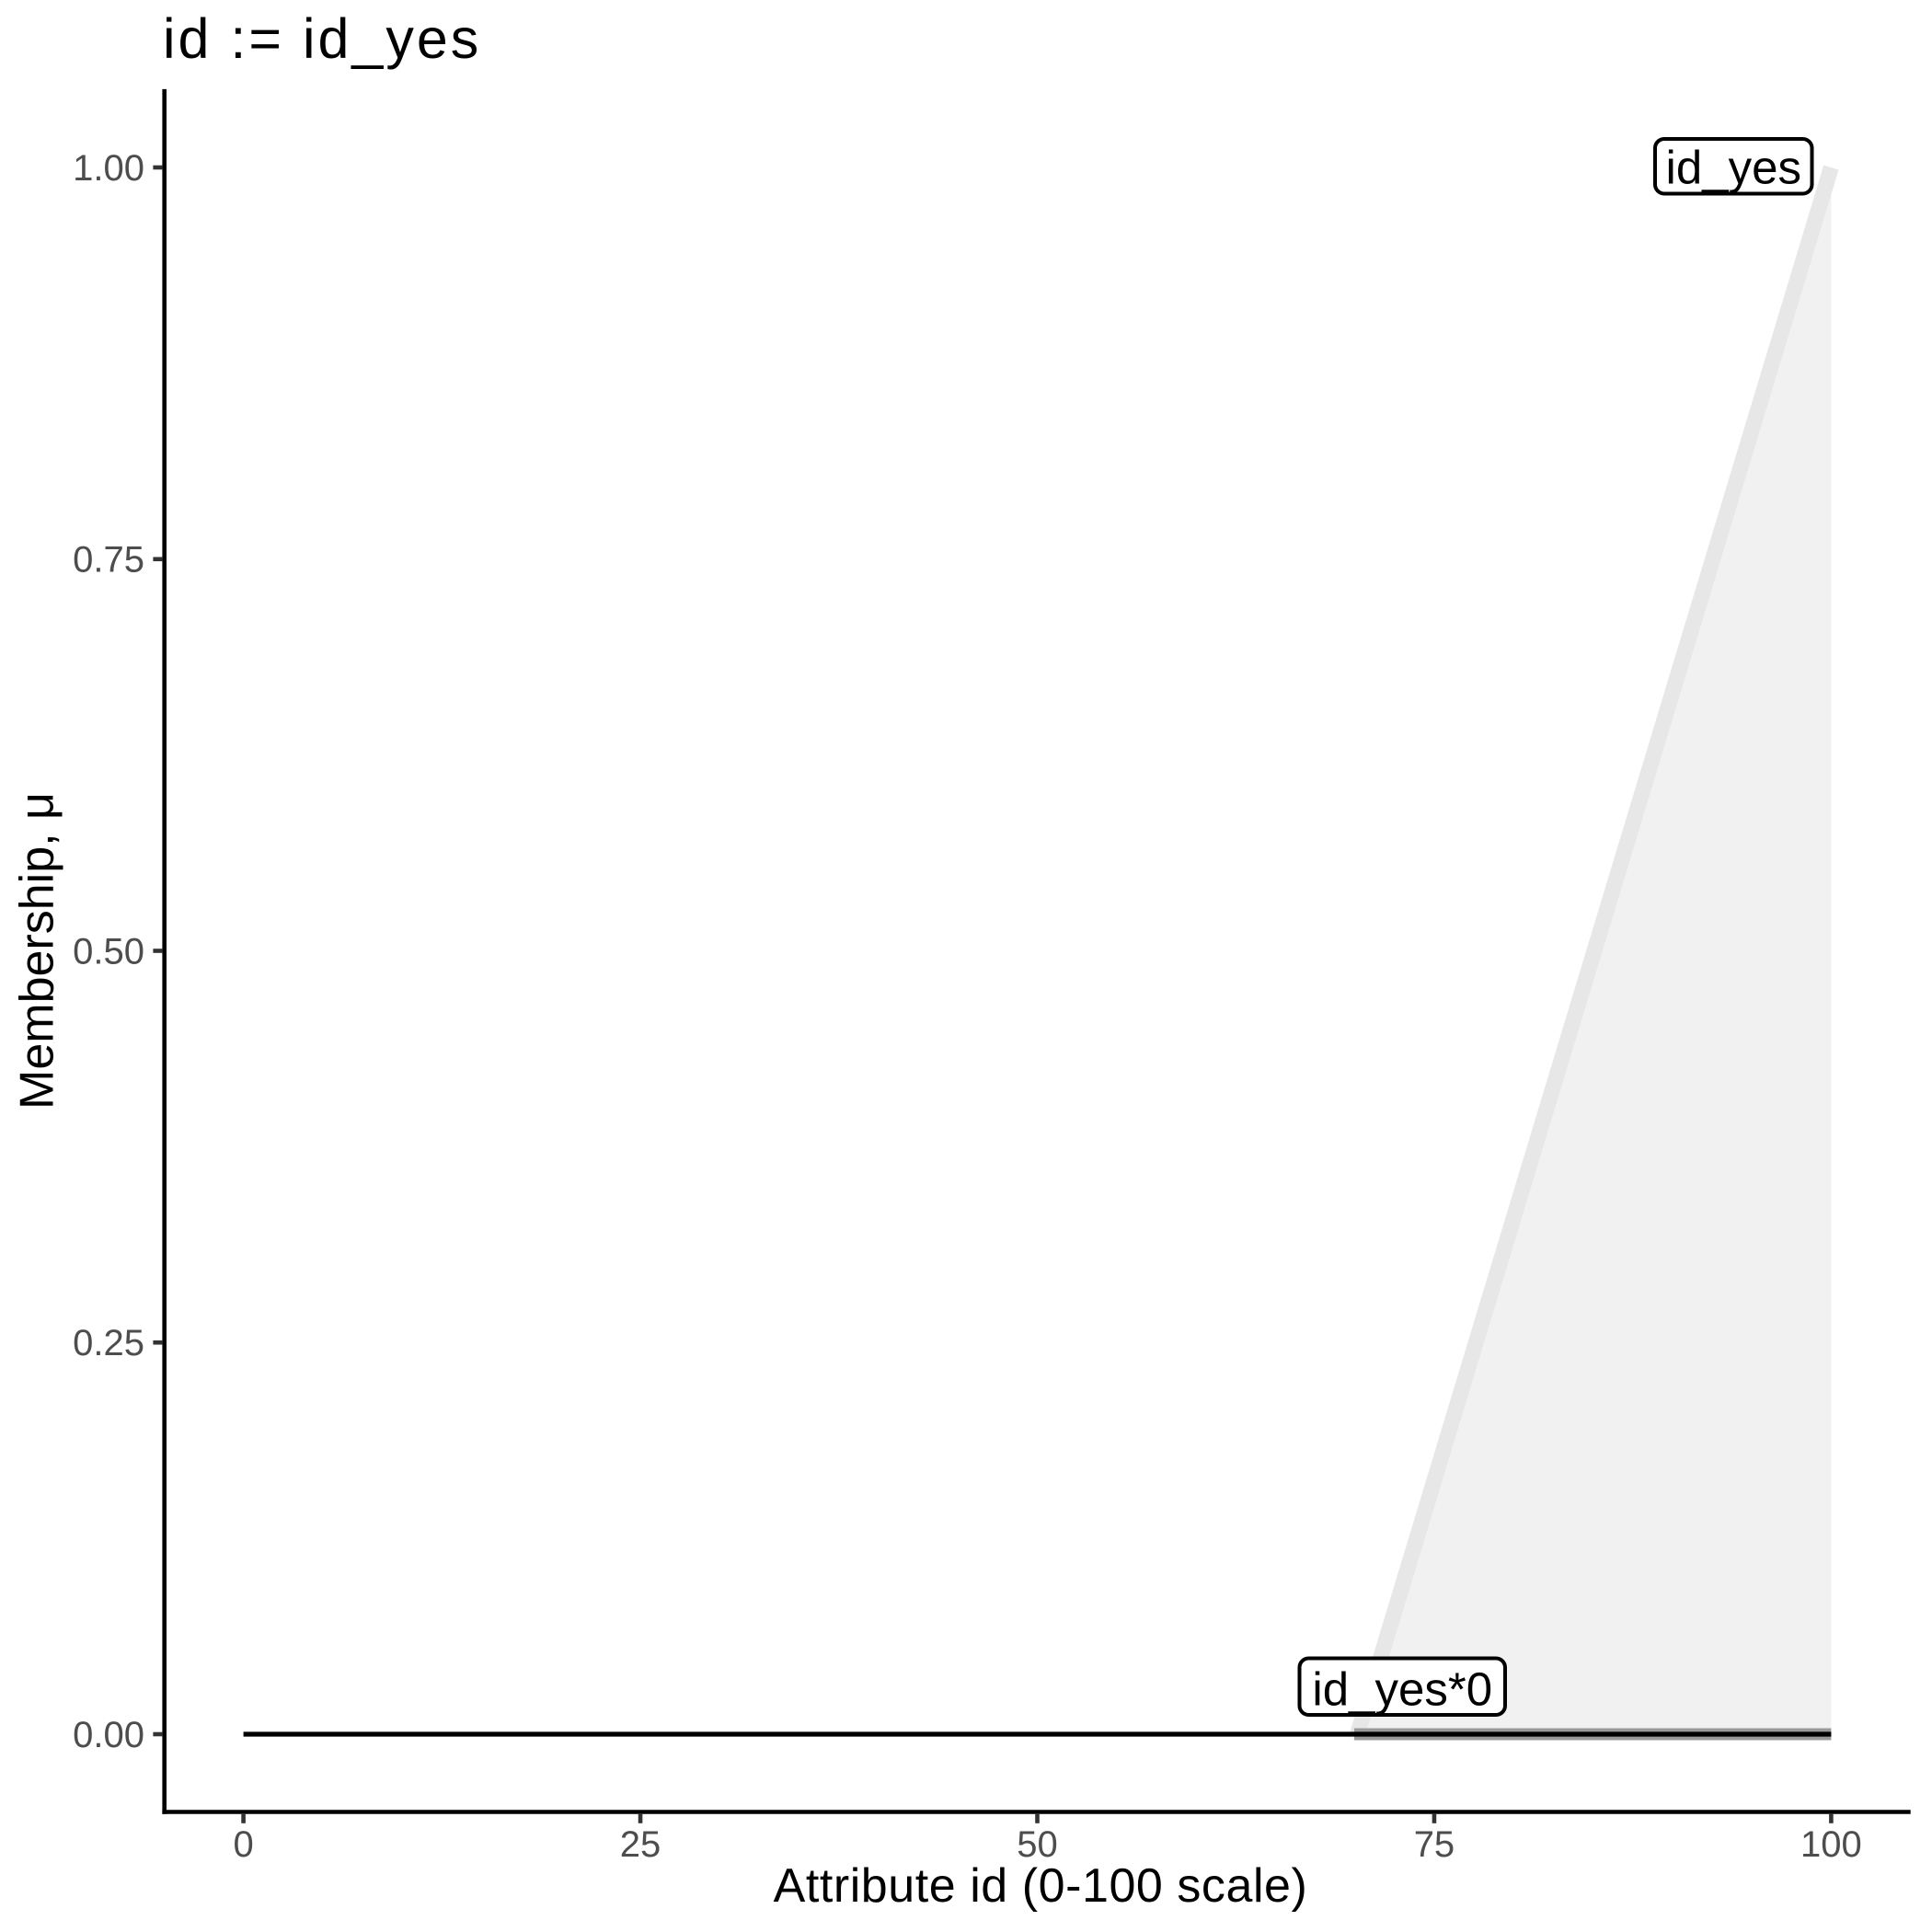  What do you see at coordinates (1041, 1886) in the screenshot?
I see `svg-text: Attribute id (0-100 scale)` at bounding box center [1041, 1886].